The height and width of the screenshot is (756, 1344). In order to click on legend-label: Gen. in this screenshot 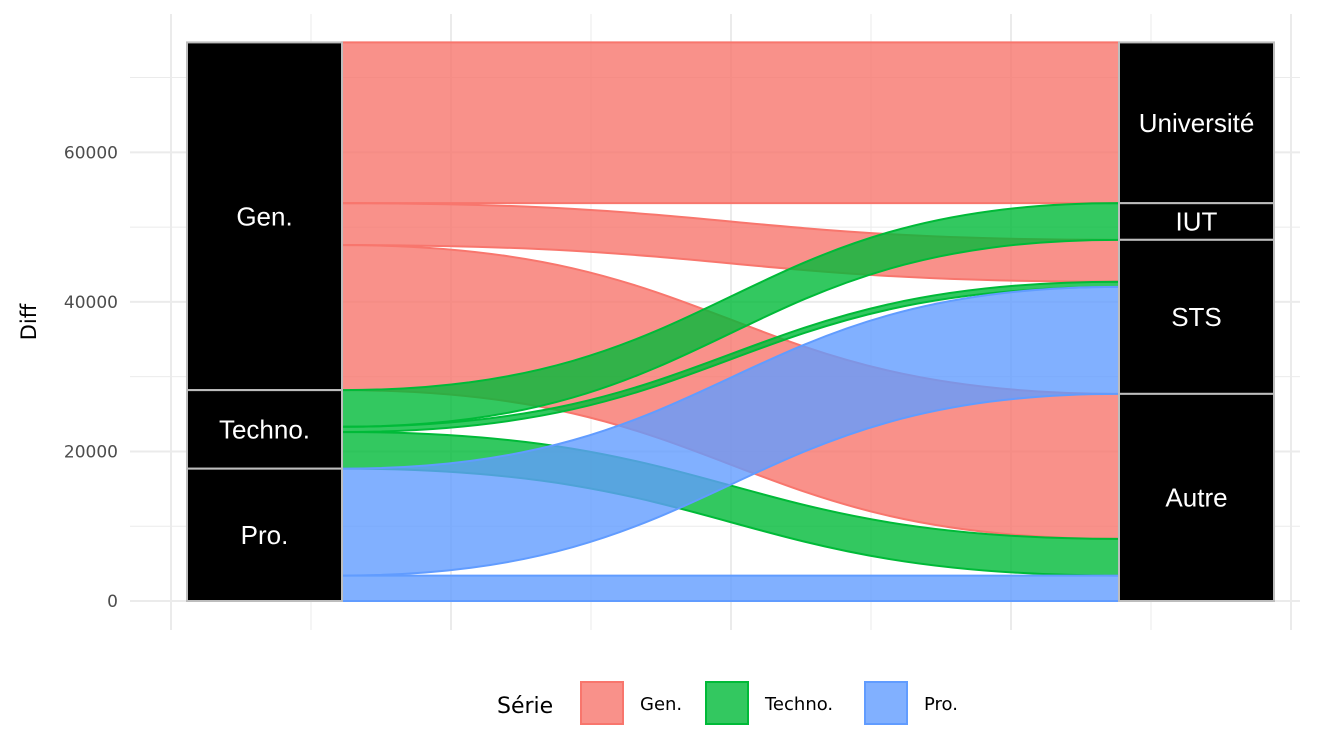, I will do `click(661, 704)`.